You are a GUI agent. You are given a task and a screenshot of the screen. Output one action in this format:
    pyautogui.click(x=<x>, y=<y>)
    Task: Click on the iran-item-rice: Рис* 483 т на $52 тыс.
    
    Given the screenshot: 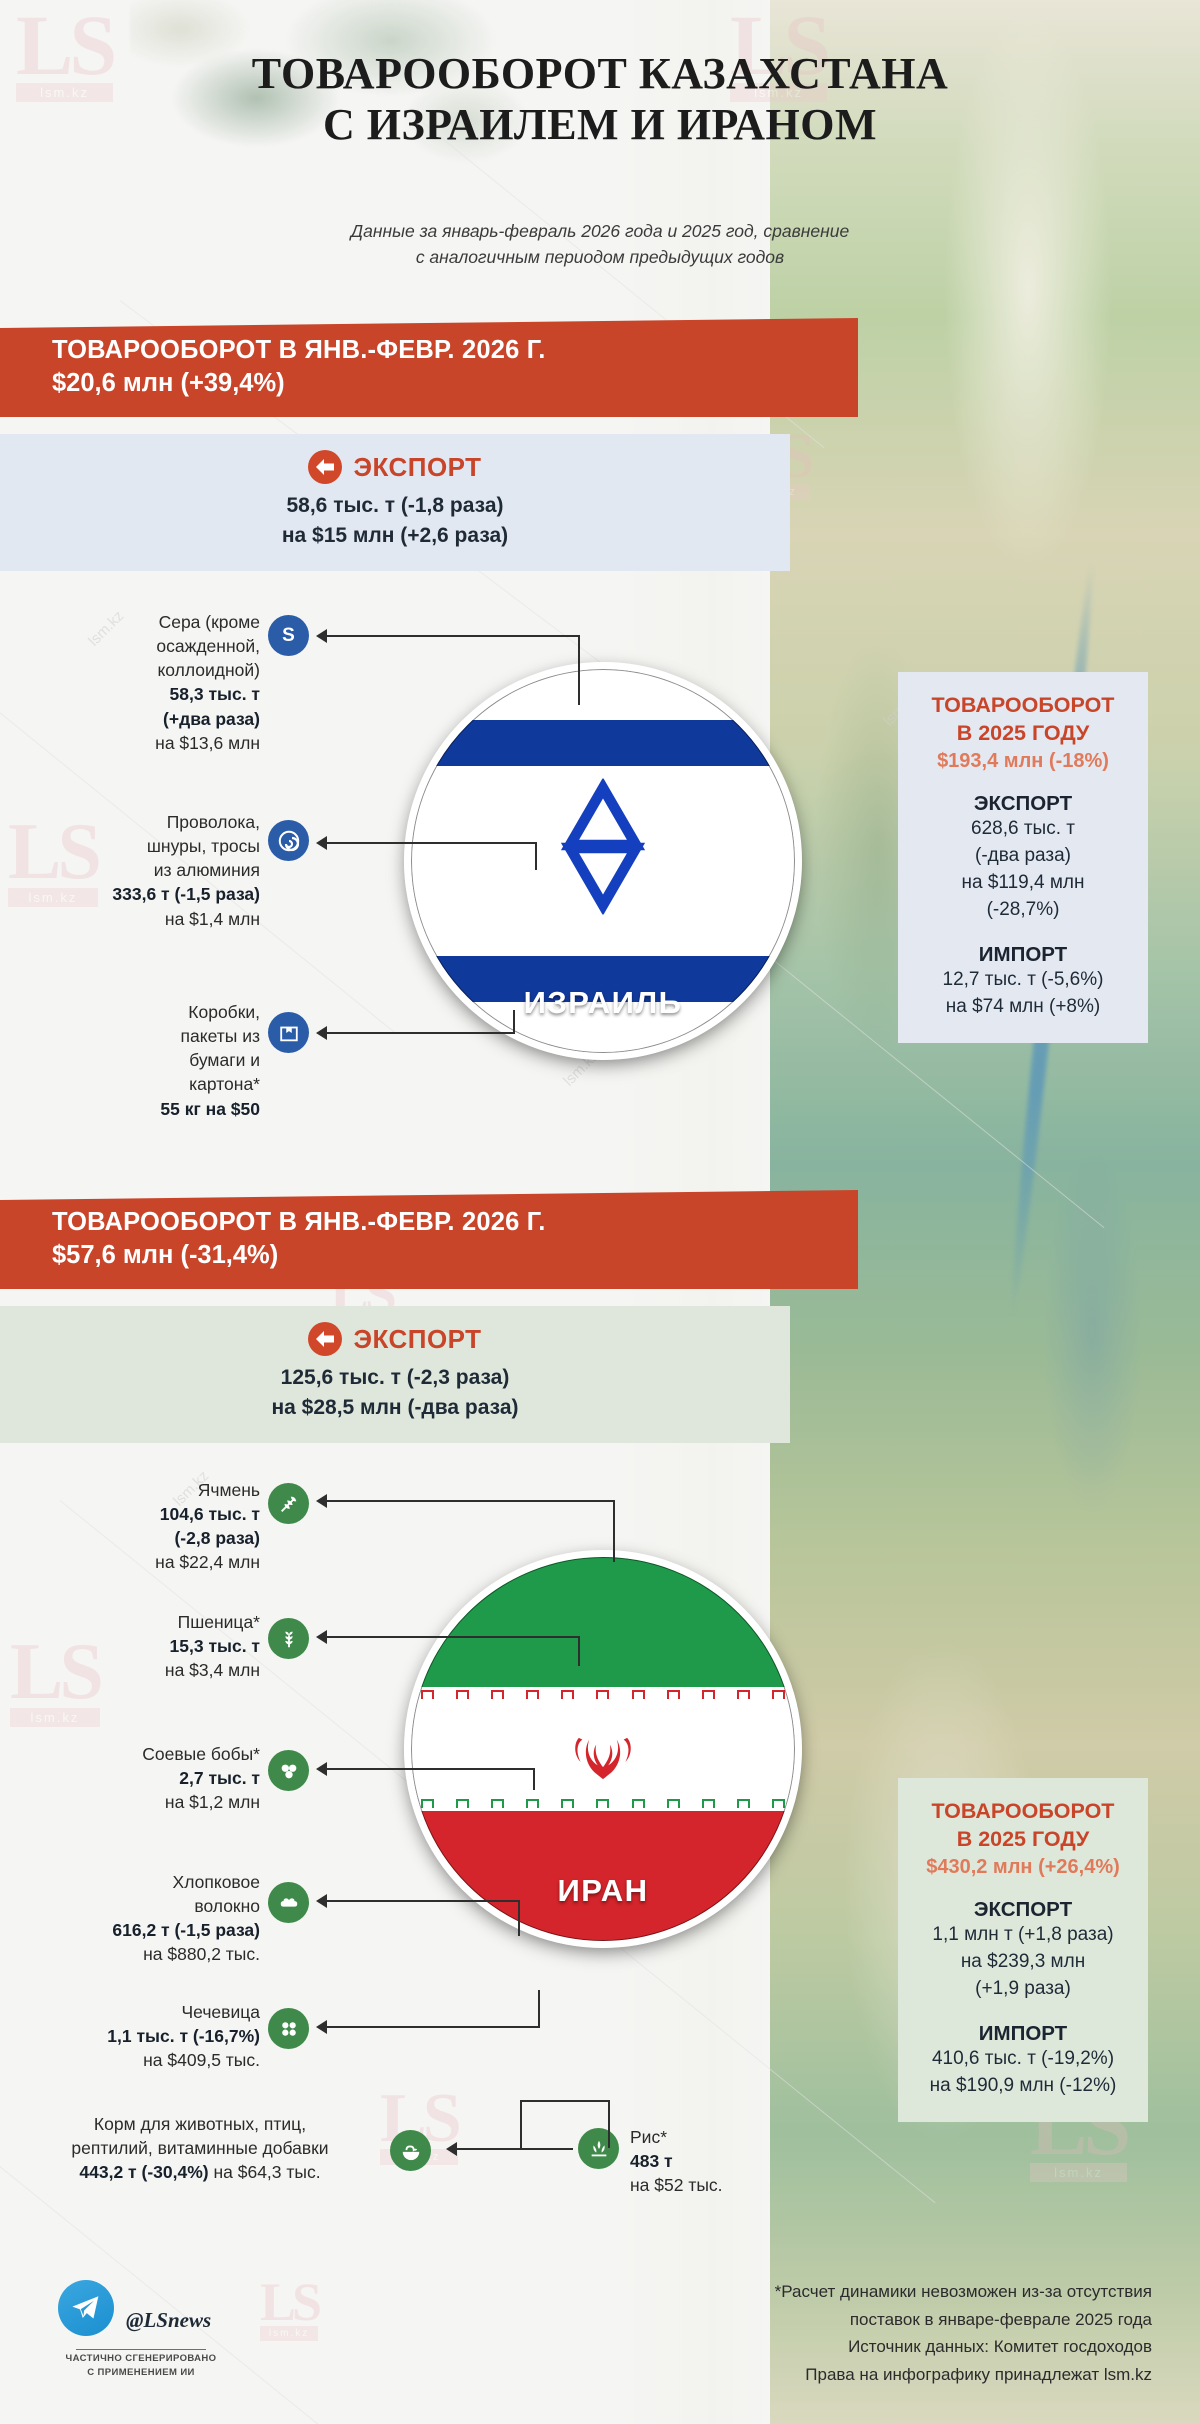 What is the action you would take?
    pyautogui.click(x=676, y=2161)
    